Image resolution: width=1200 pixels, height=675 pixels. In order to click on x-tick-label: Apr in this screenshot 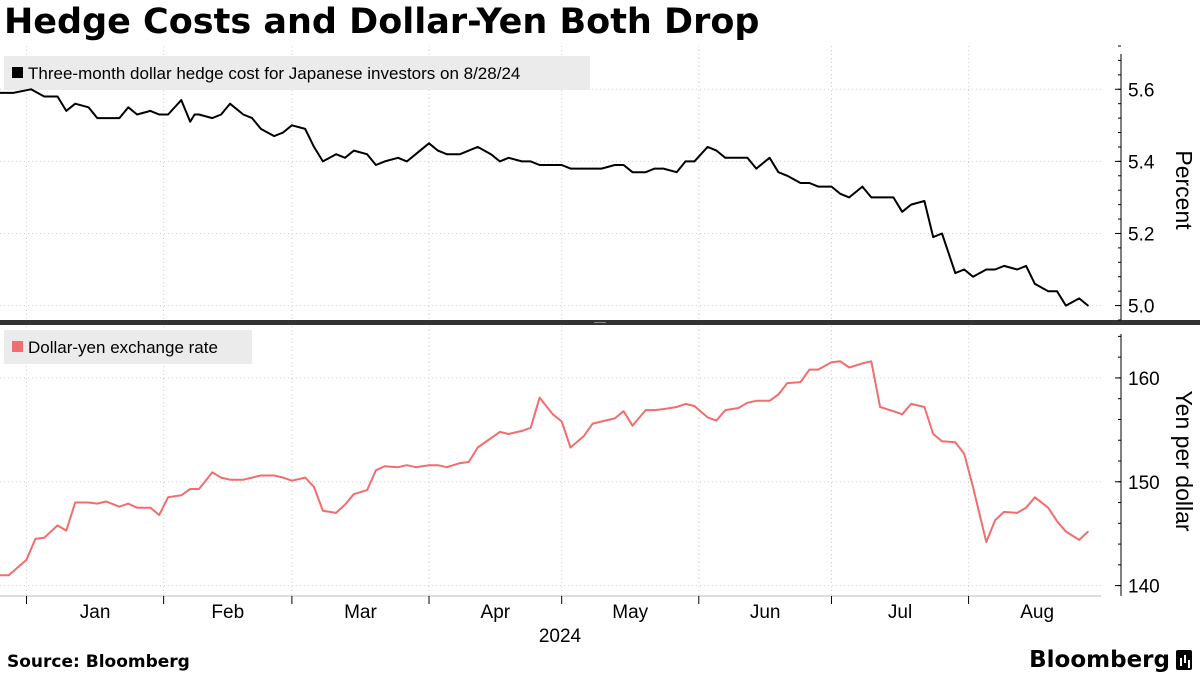, I will do `click(496, 612)`.